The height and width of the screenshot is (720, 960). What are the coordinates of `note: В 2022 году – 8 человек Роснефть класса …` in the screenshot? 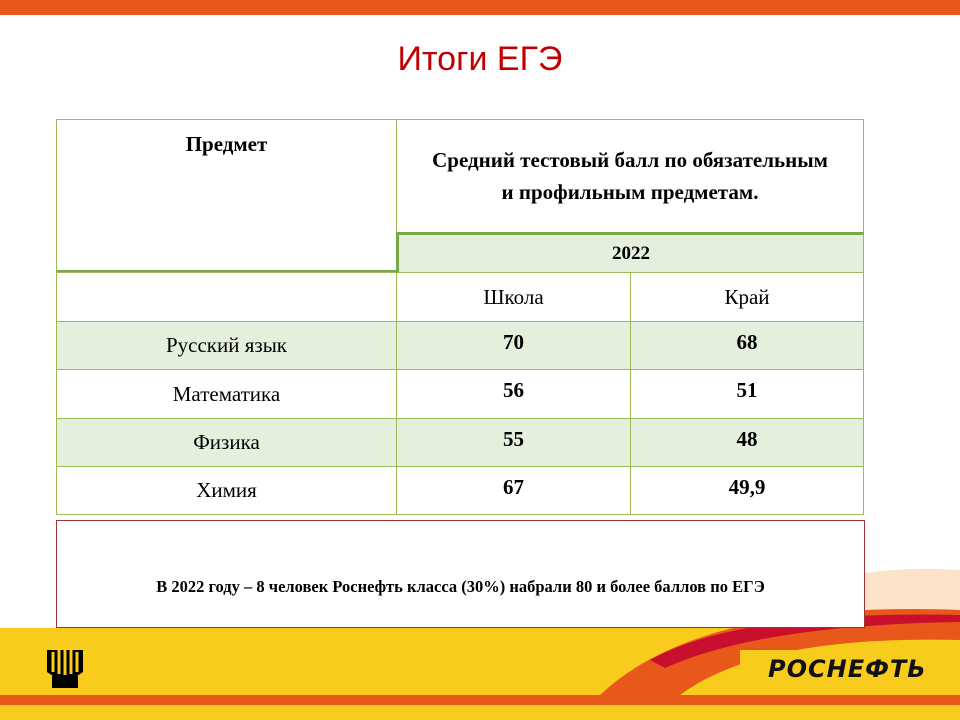 It's located at (460, 574).